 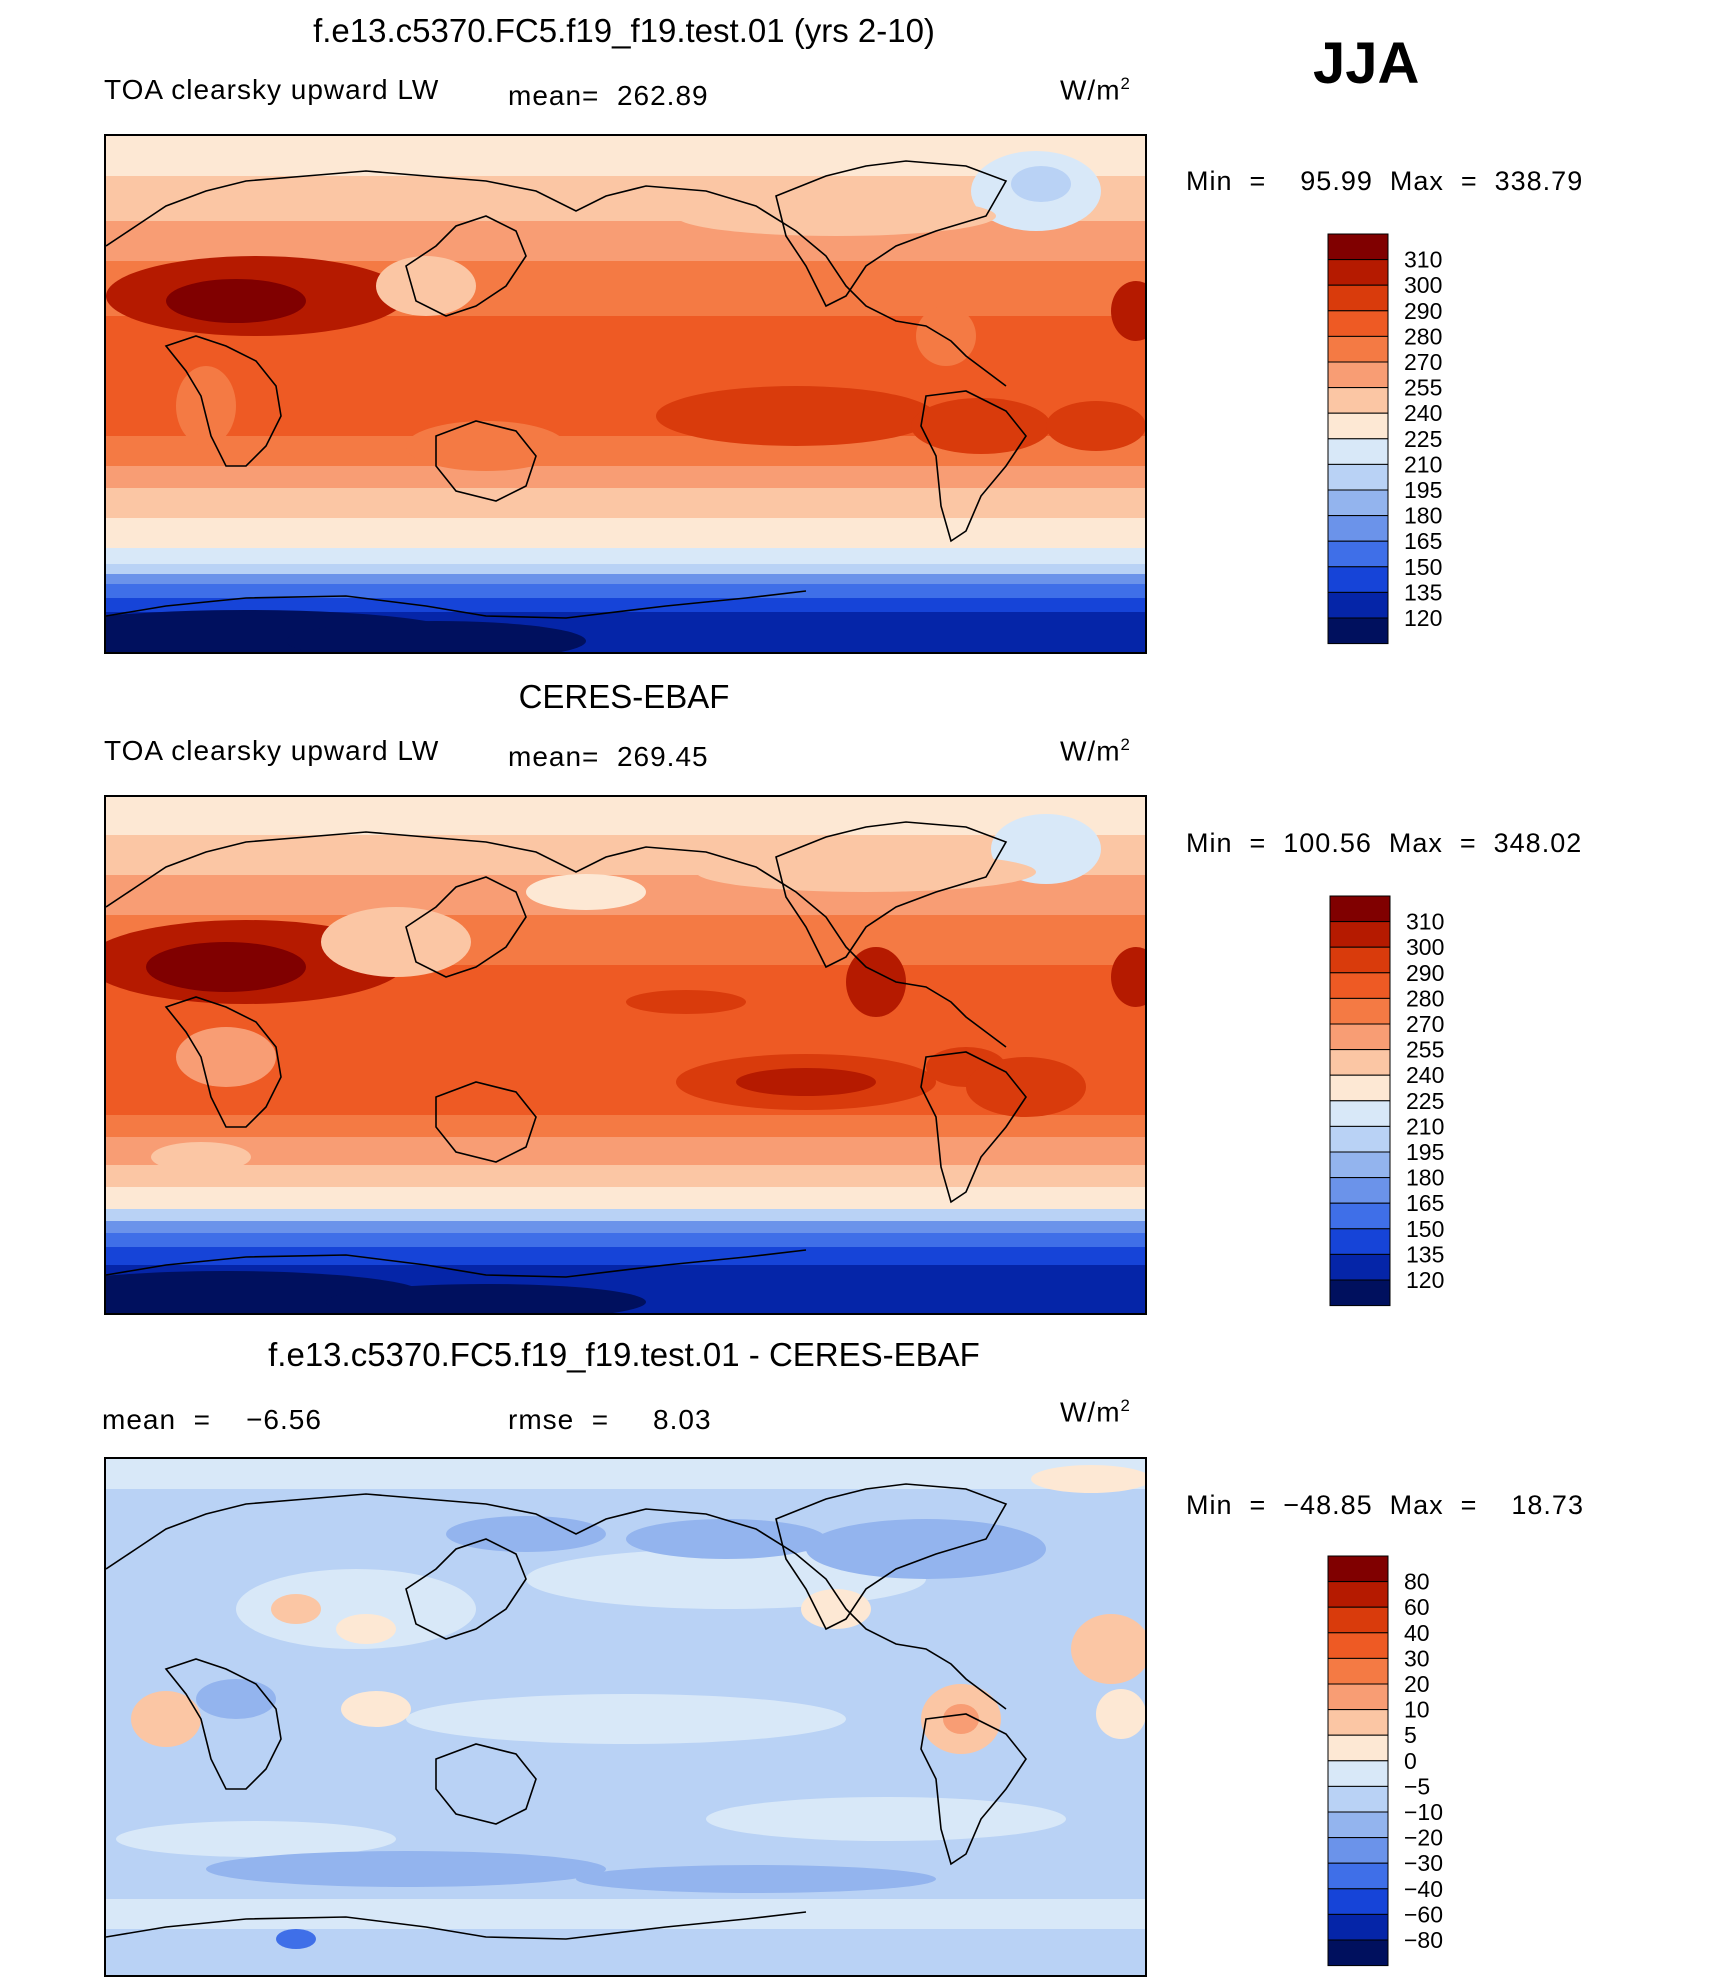 I want to click on panel-2-mean-label: mean= 269.45, so click(x=608, y=756).